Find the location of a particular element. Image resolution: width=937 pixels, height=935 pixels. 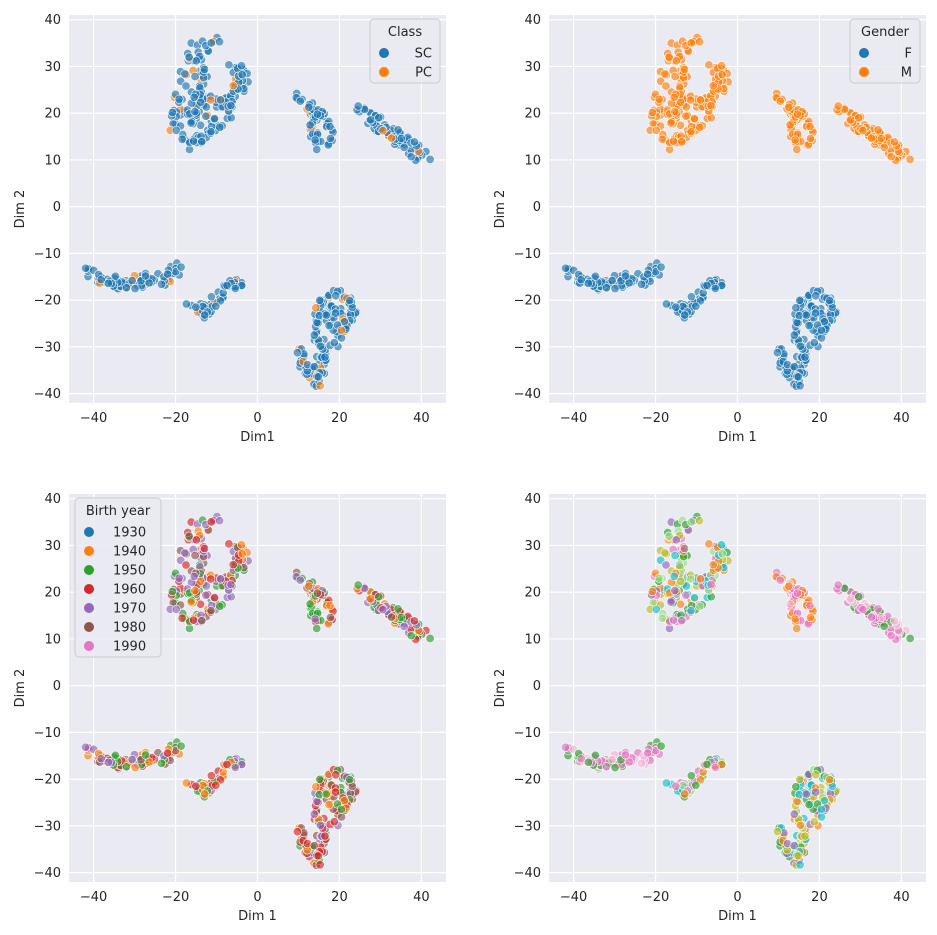

legend: Class SC PC is located at coordinates (405, 51).